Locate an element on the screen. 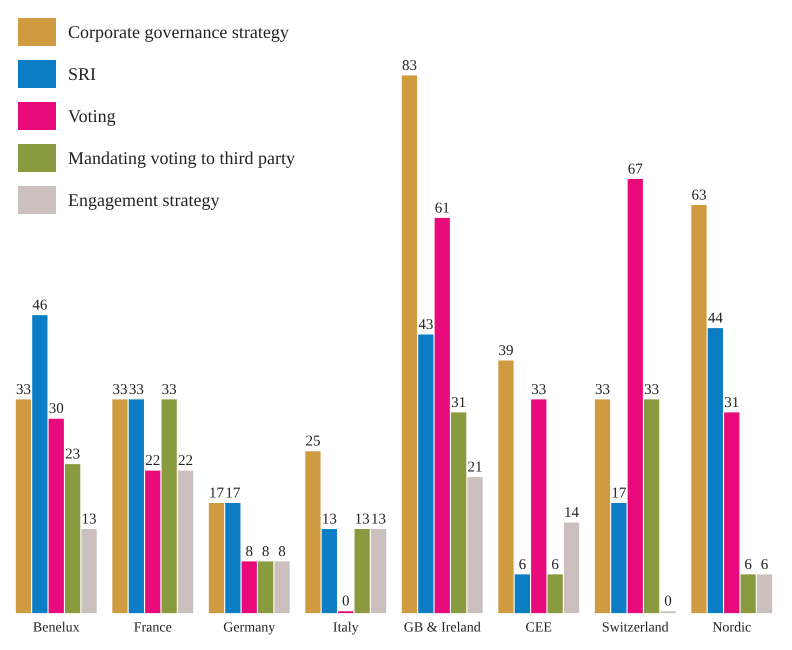 Image resolution: width=792 pixels, height=650 pixels. data-label: 14 is located at coordinates (572, 512).